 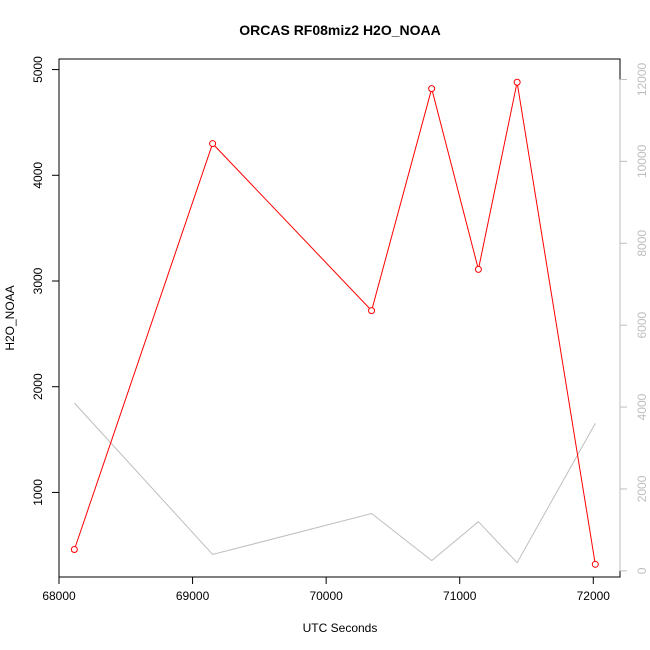 I want to click on y-tick-label: 3000, so click(x=38, y=280).